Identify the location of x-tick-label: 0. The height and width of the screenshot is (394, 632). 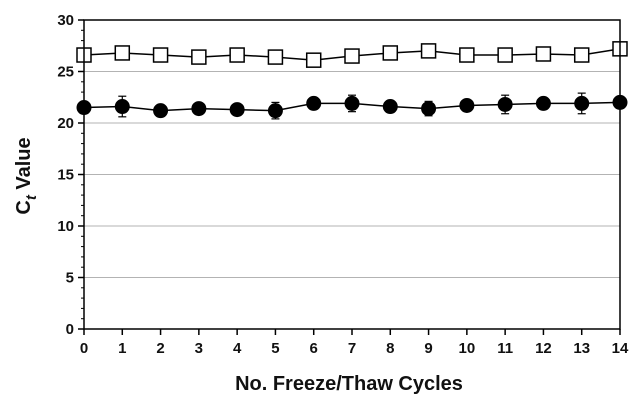
(84, 348).